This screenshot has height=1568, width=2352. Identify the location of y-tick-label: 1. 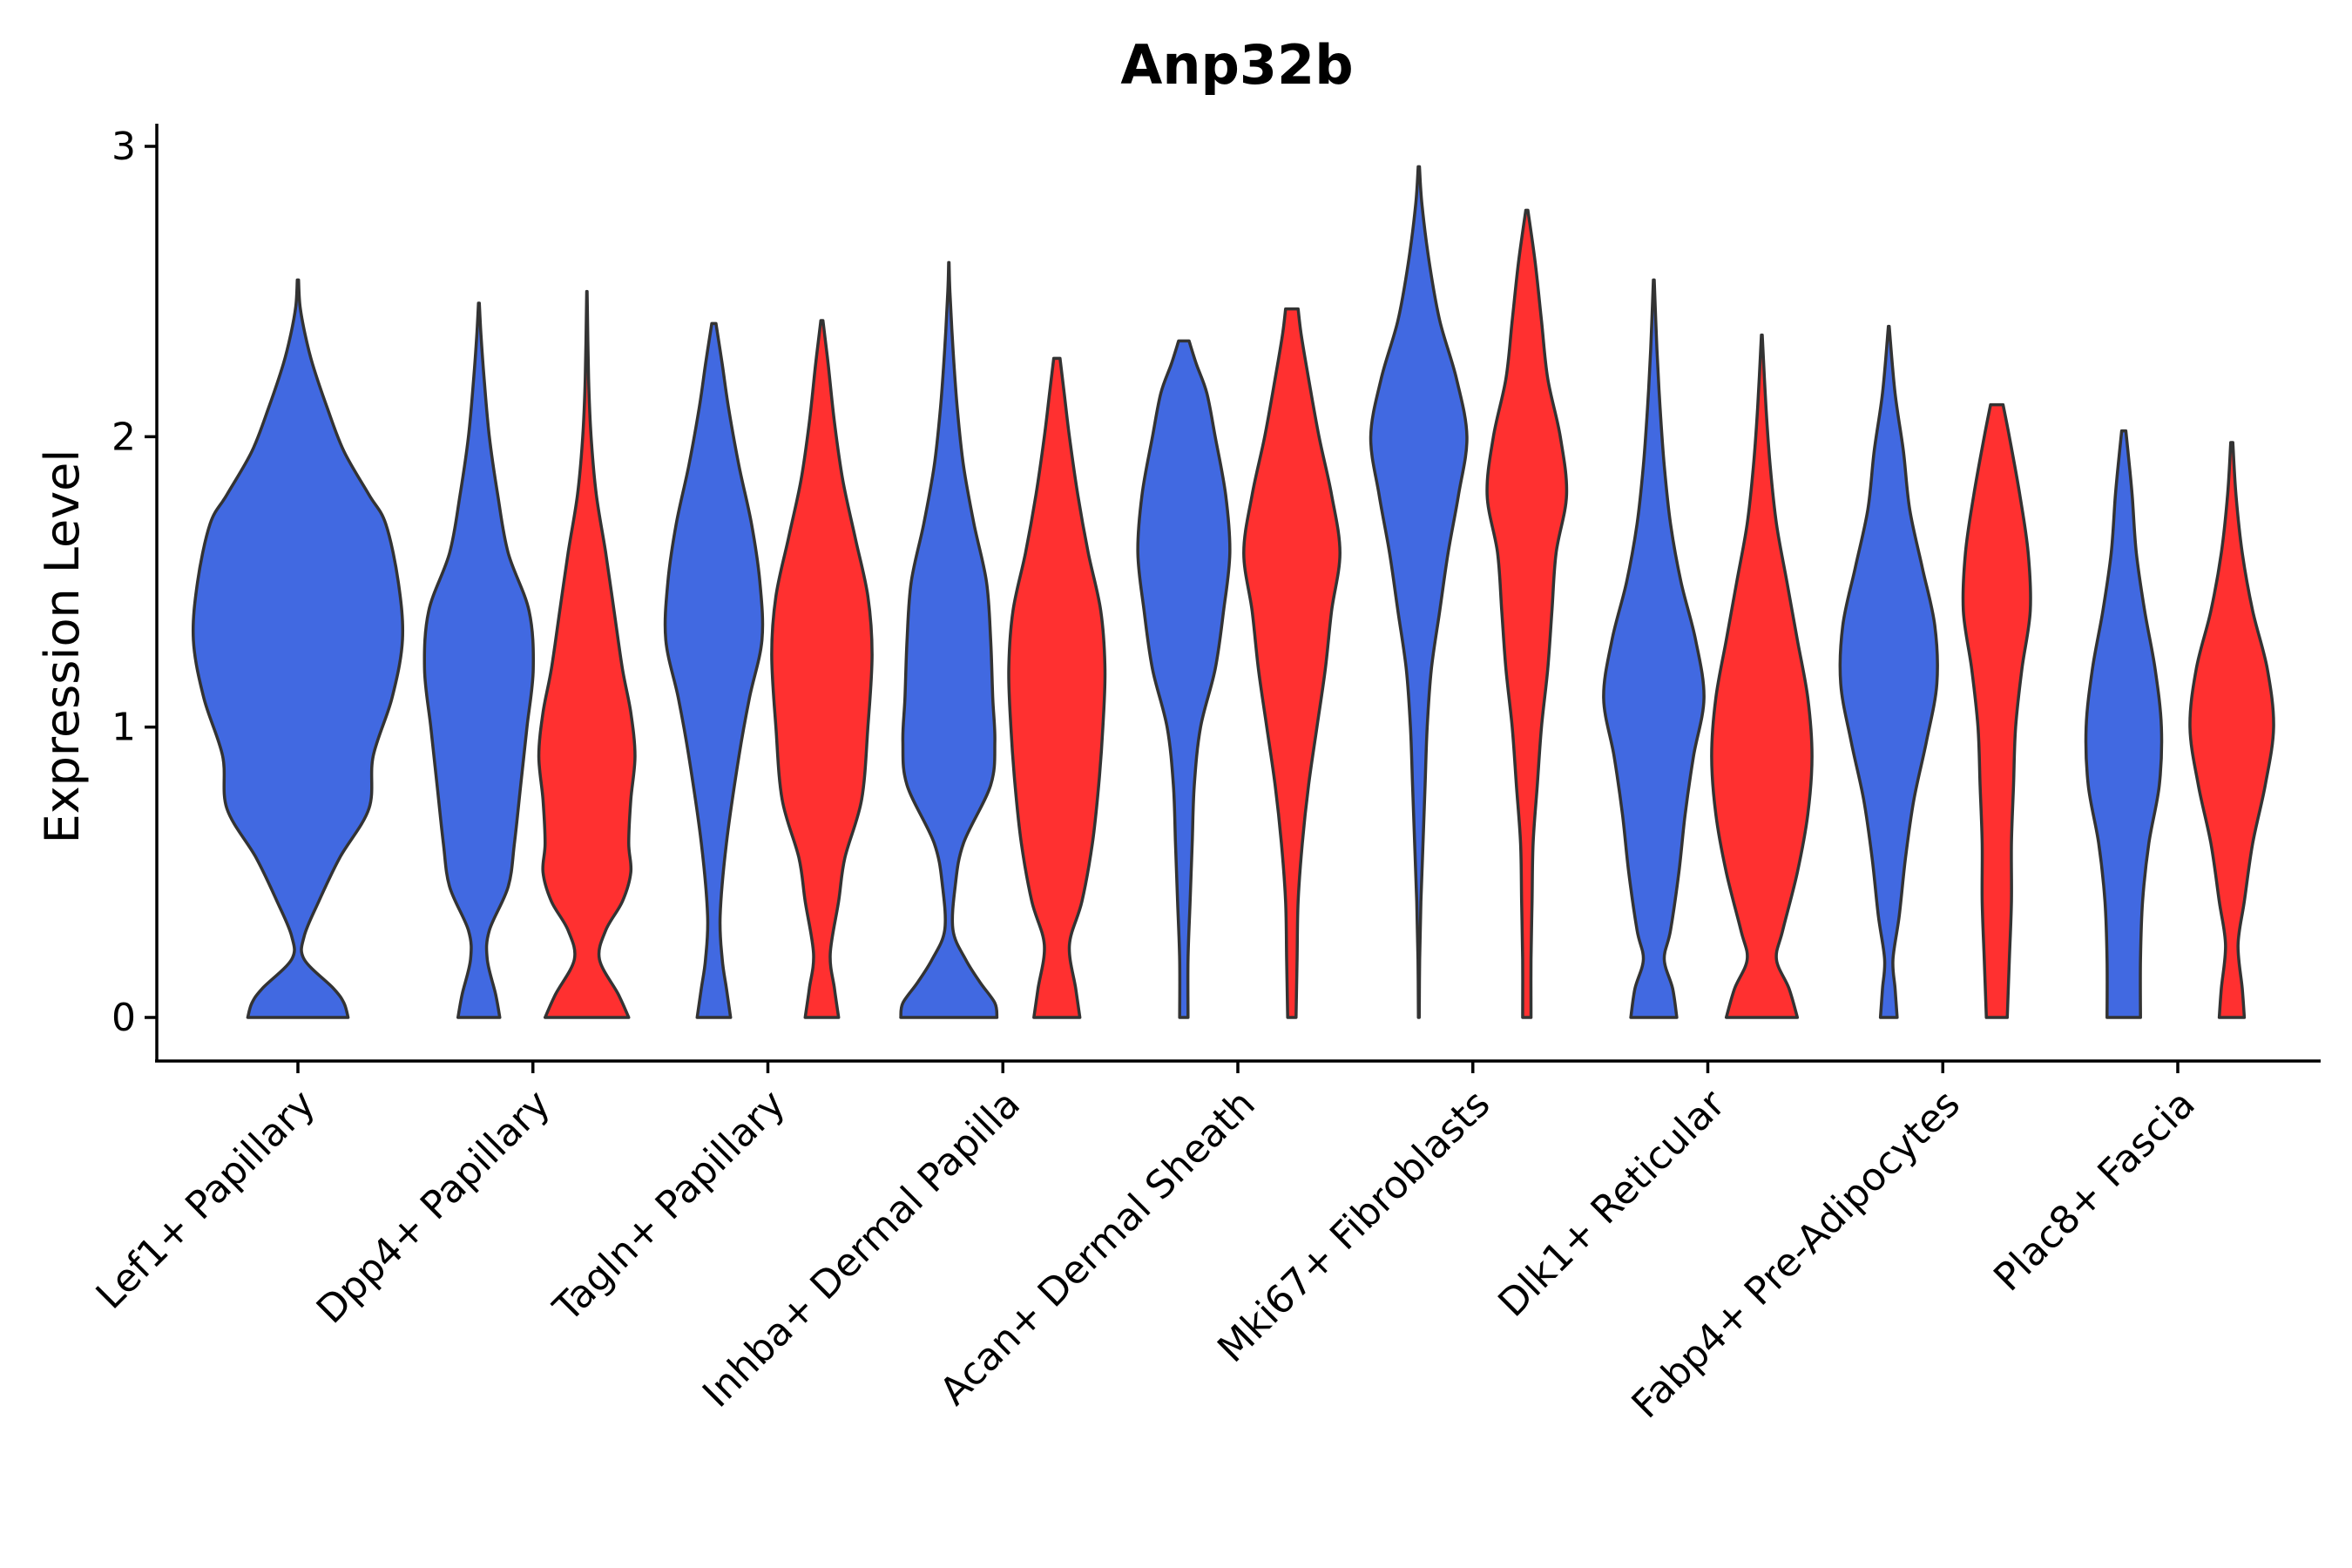
(124, 728).